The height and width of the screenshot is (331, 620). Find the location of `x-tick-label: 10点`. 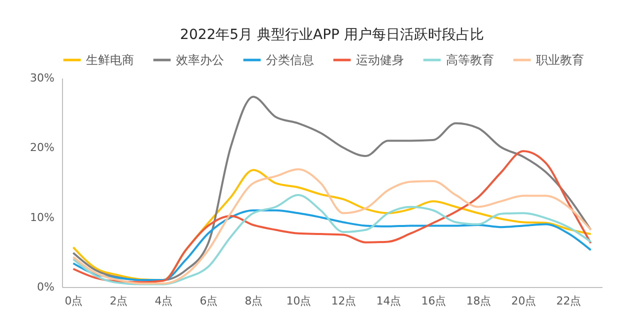

x-tick-label: 10点 is located at coordinates (299, 301).